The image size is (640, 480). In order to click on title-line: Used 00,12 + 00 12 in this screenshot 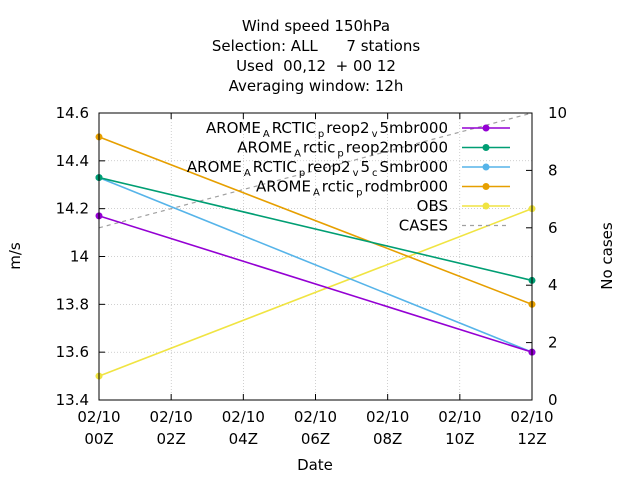, I will do `click(316, 66)`.